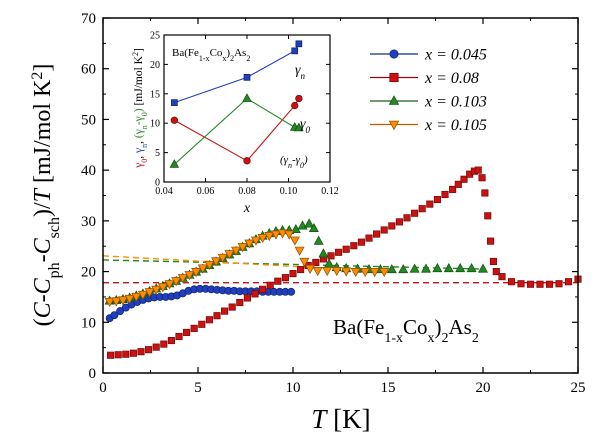  What do you see at coordinates (164, 191) in the screenshot?
I see `inset-x-tick-label: 0.04` at bounding box center [164, 191].